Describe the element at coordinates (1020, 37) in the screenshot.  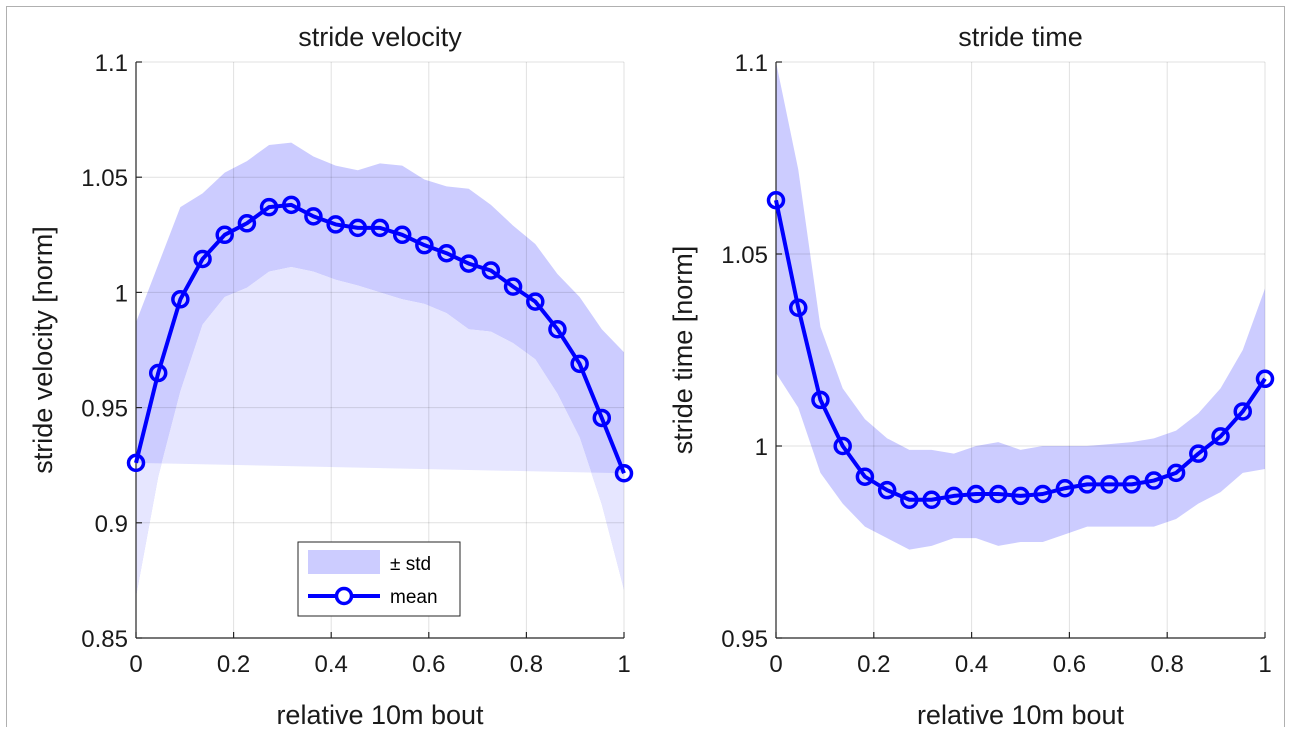
I see `chart-title: stride time` at that location.